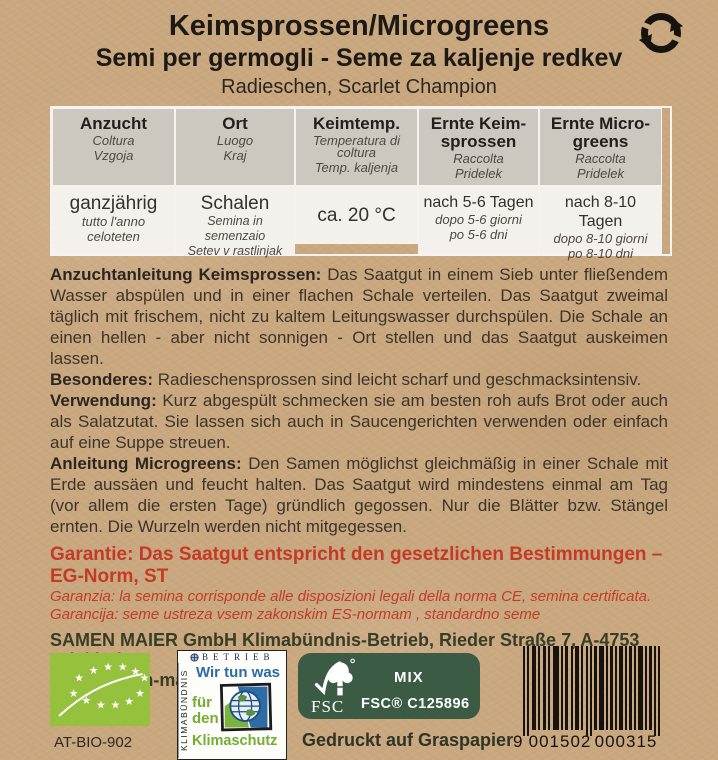 This screenshot has width=718, height=760. Describe the element at coordinates (328, 706) in the screenshot. I see `fsc-brand-label: FSC` at that location.